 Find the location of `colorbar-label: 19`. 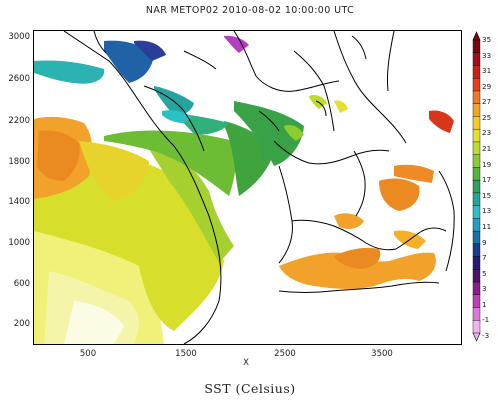

colorbar-label: 19 is located at coordinates (487, 164).